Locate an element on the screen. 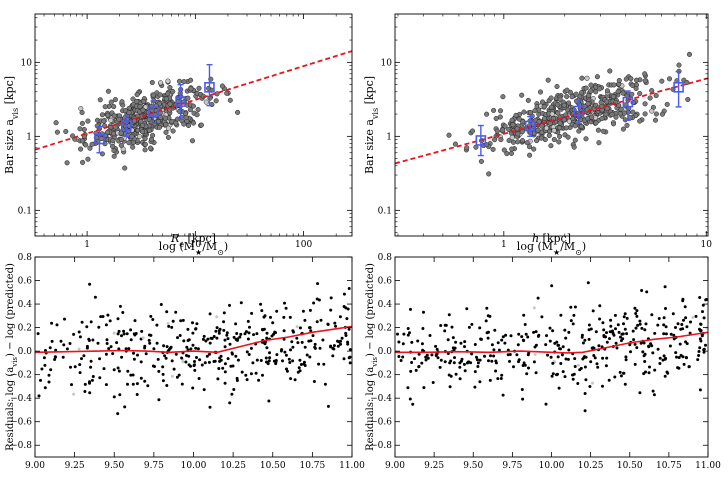 This screenshot has height=493, width=728. x-tick-label: 10.00 is located at coordinates (552, 466).